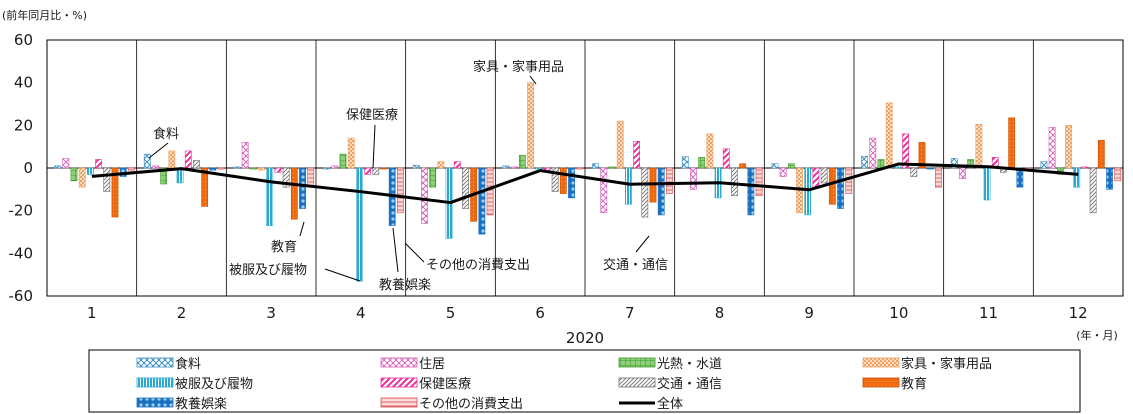 This screenshot has height=414, width=1133. Describe the element at coordinates (689, 384) in the screenshot. I see `legend-label: 交通・通信` at that location.